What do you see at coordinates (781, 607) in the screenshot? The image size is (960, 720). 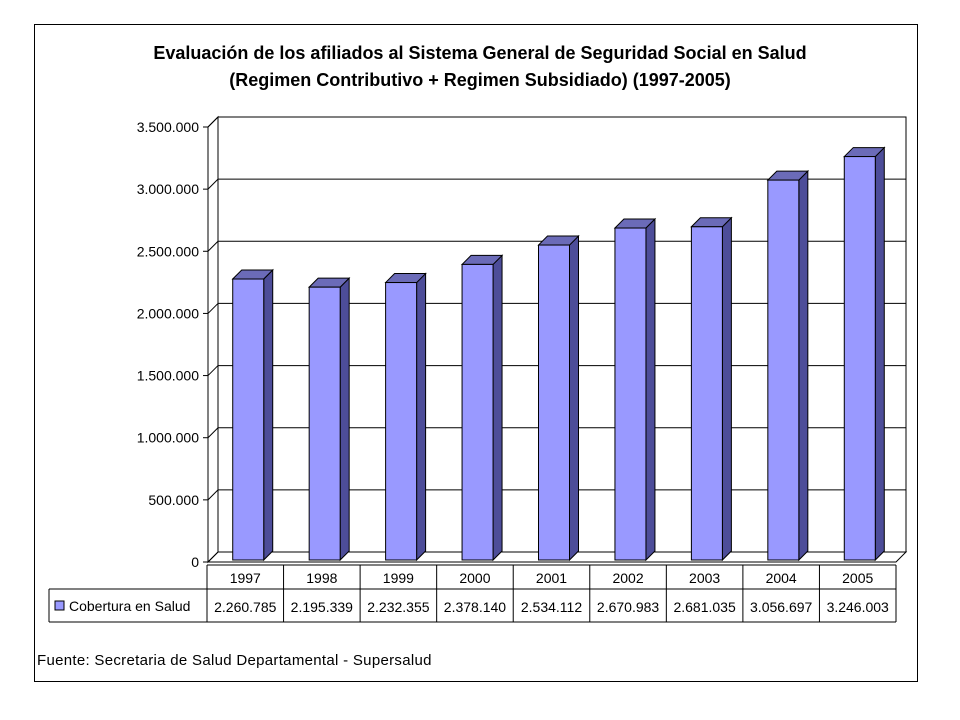 I see `data-label: 3.056.697` at bounding box center [781, 607].